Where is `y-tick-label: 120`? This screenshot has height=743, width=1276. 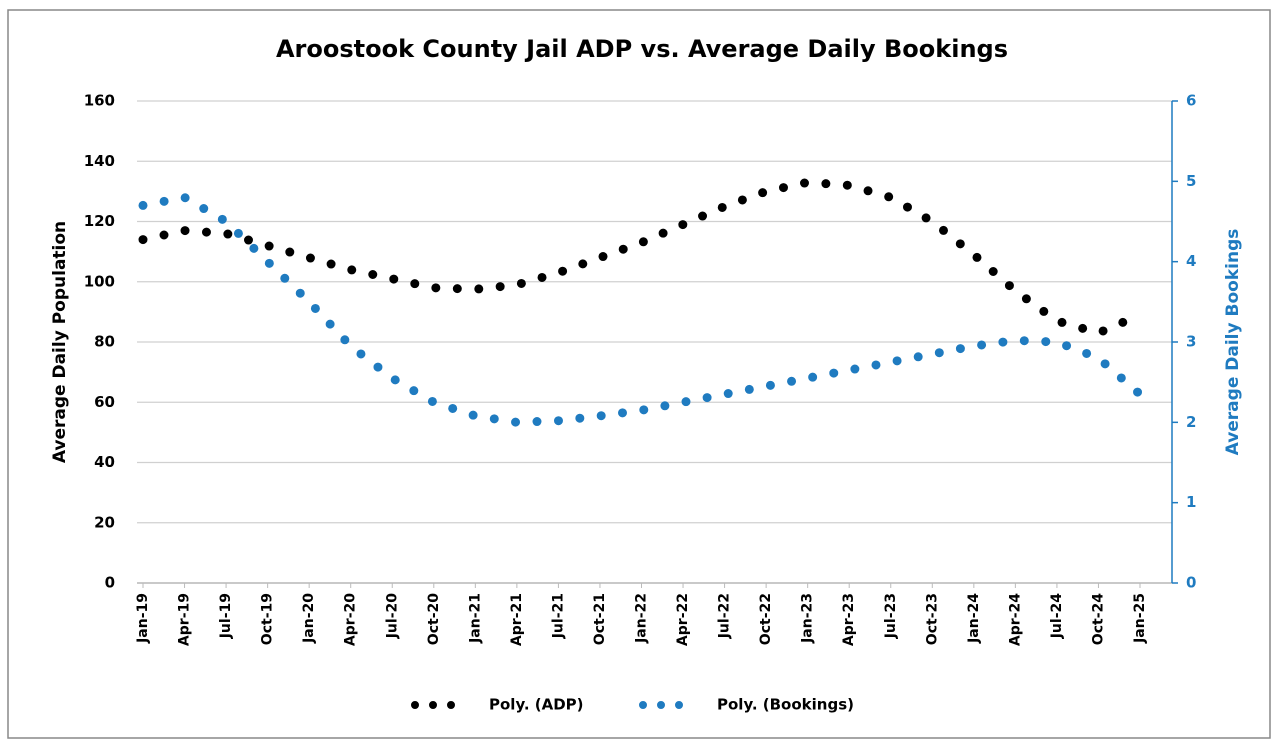
y-tick-label: 120 is located at coordinates (99, 221).